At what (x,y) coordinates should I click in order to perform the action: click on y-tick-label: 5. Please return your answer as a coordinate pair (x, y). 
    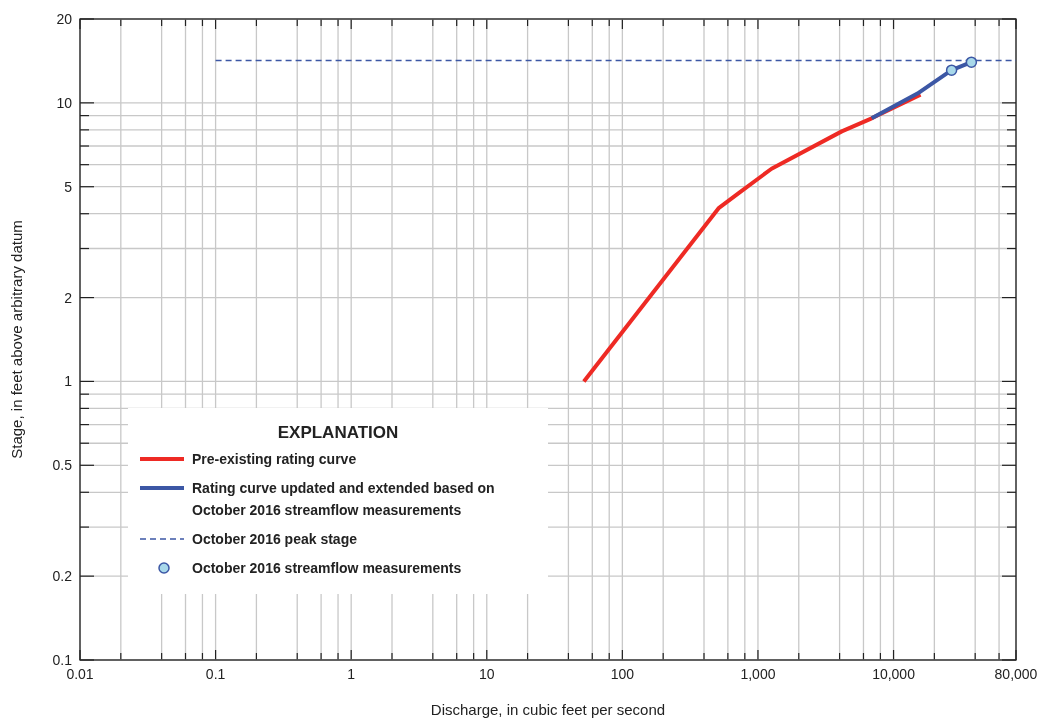
    Looking at the image, I should click on (68, 186).